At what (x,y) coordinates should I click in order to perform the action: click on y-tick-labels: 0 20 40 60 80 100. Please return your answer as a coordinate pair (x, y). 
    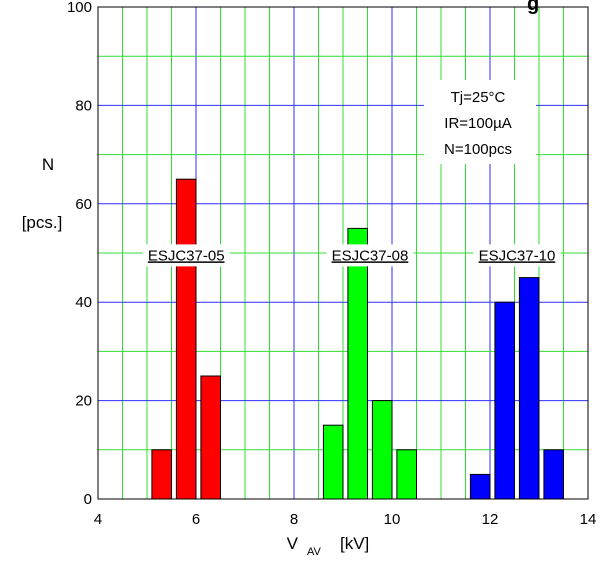
    Looking at the image, I should click on (79, 254).